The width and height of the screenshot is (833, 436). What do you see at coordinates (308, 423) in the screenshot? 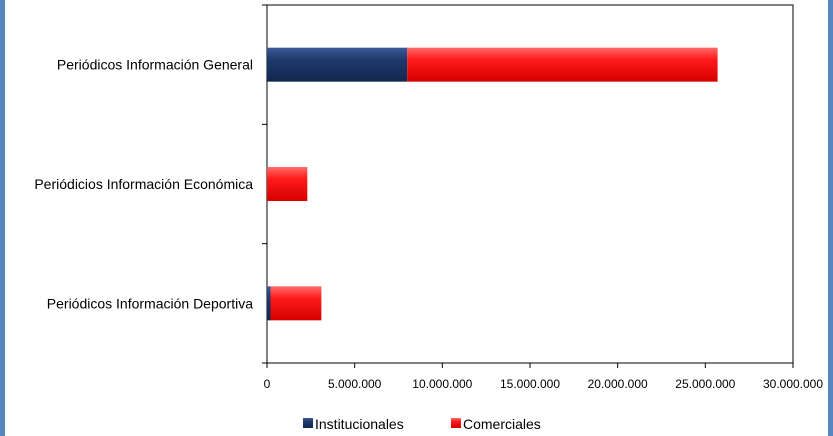
I see `legend-swatch-institucionales` at bounding box center [308, 423].